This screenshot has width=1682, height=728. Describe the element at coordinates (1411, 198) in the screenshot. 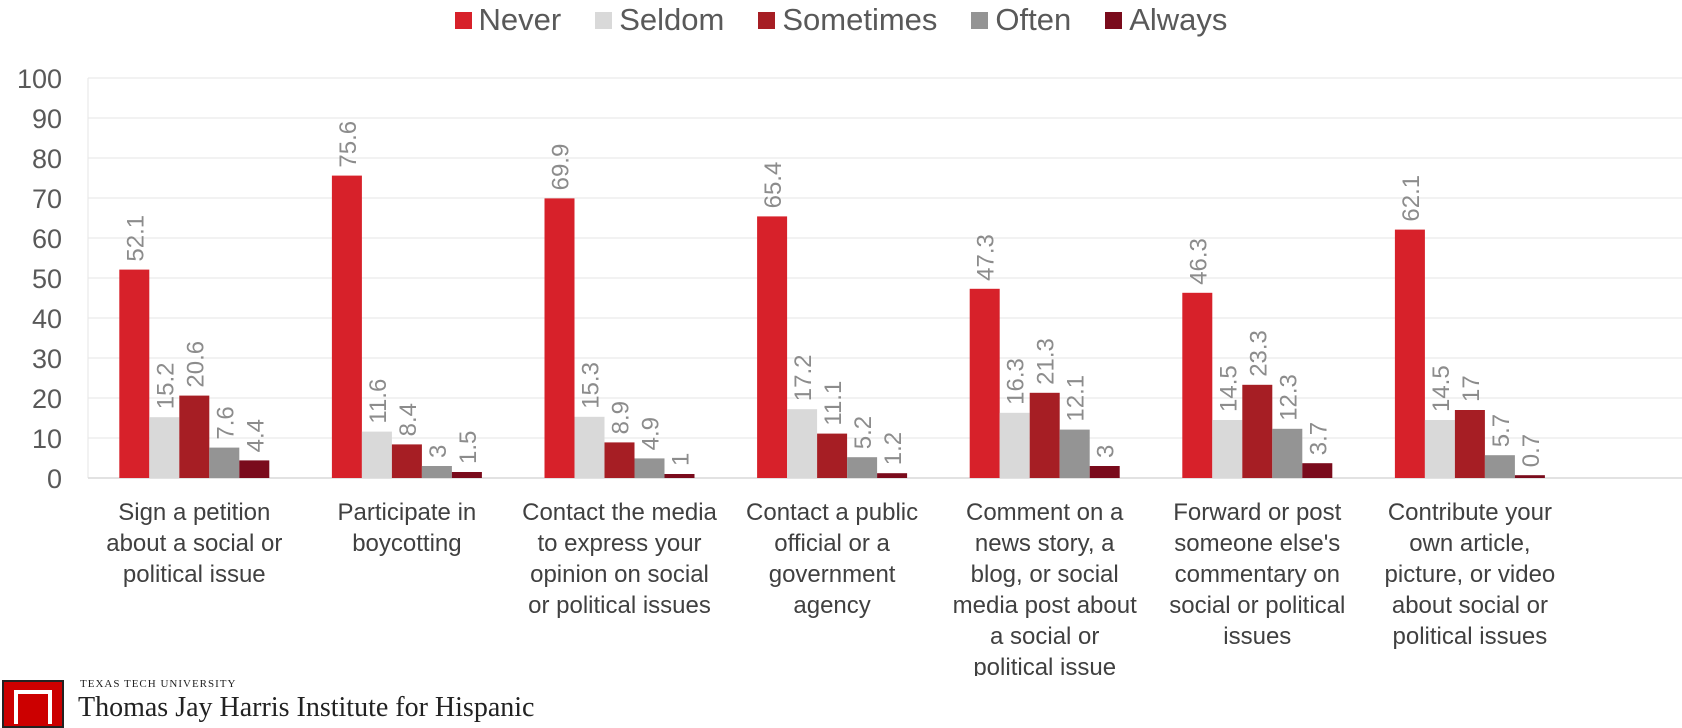

I see `data-label: 62.1` at that location.